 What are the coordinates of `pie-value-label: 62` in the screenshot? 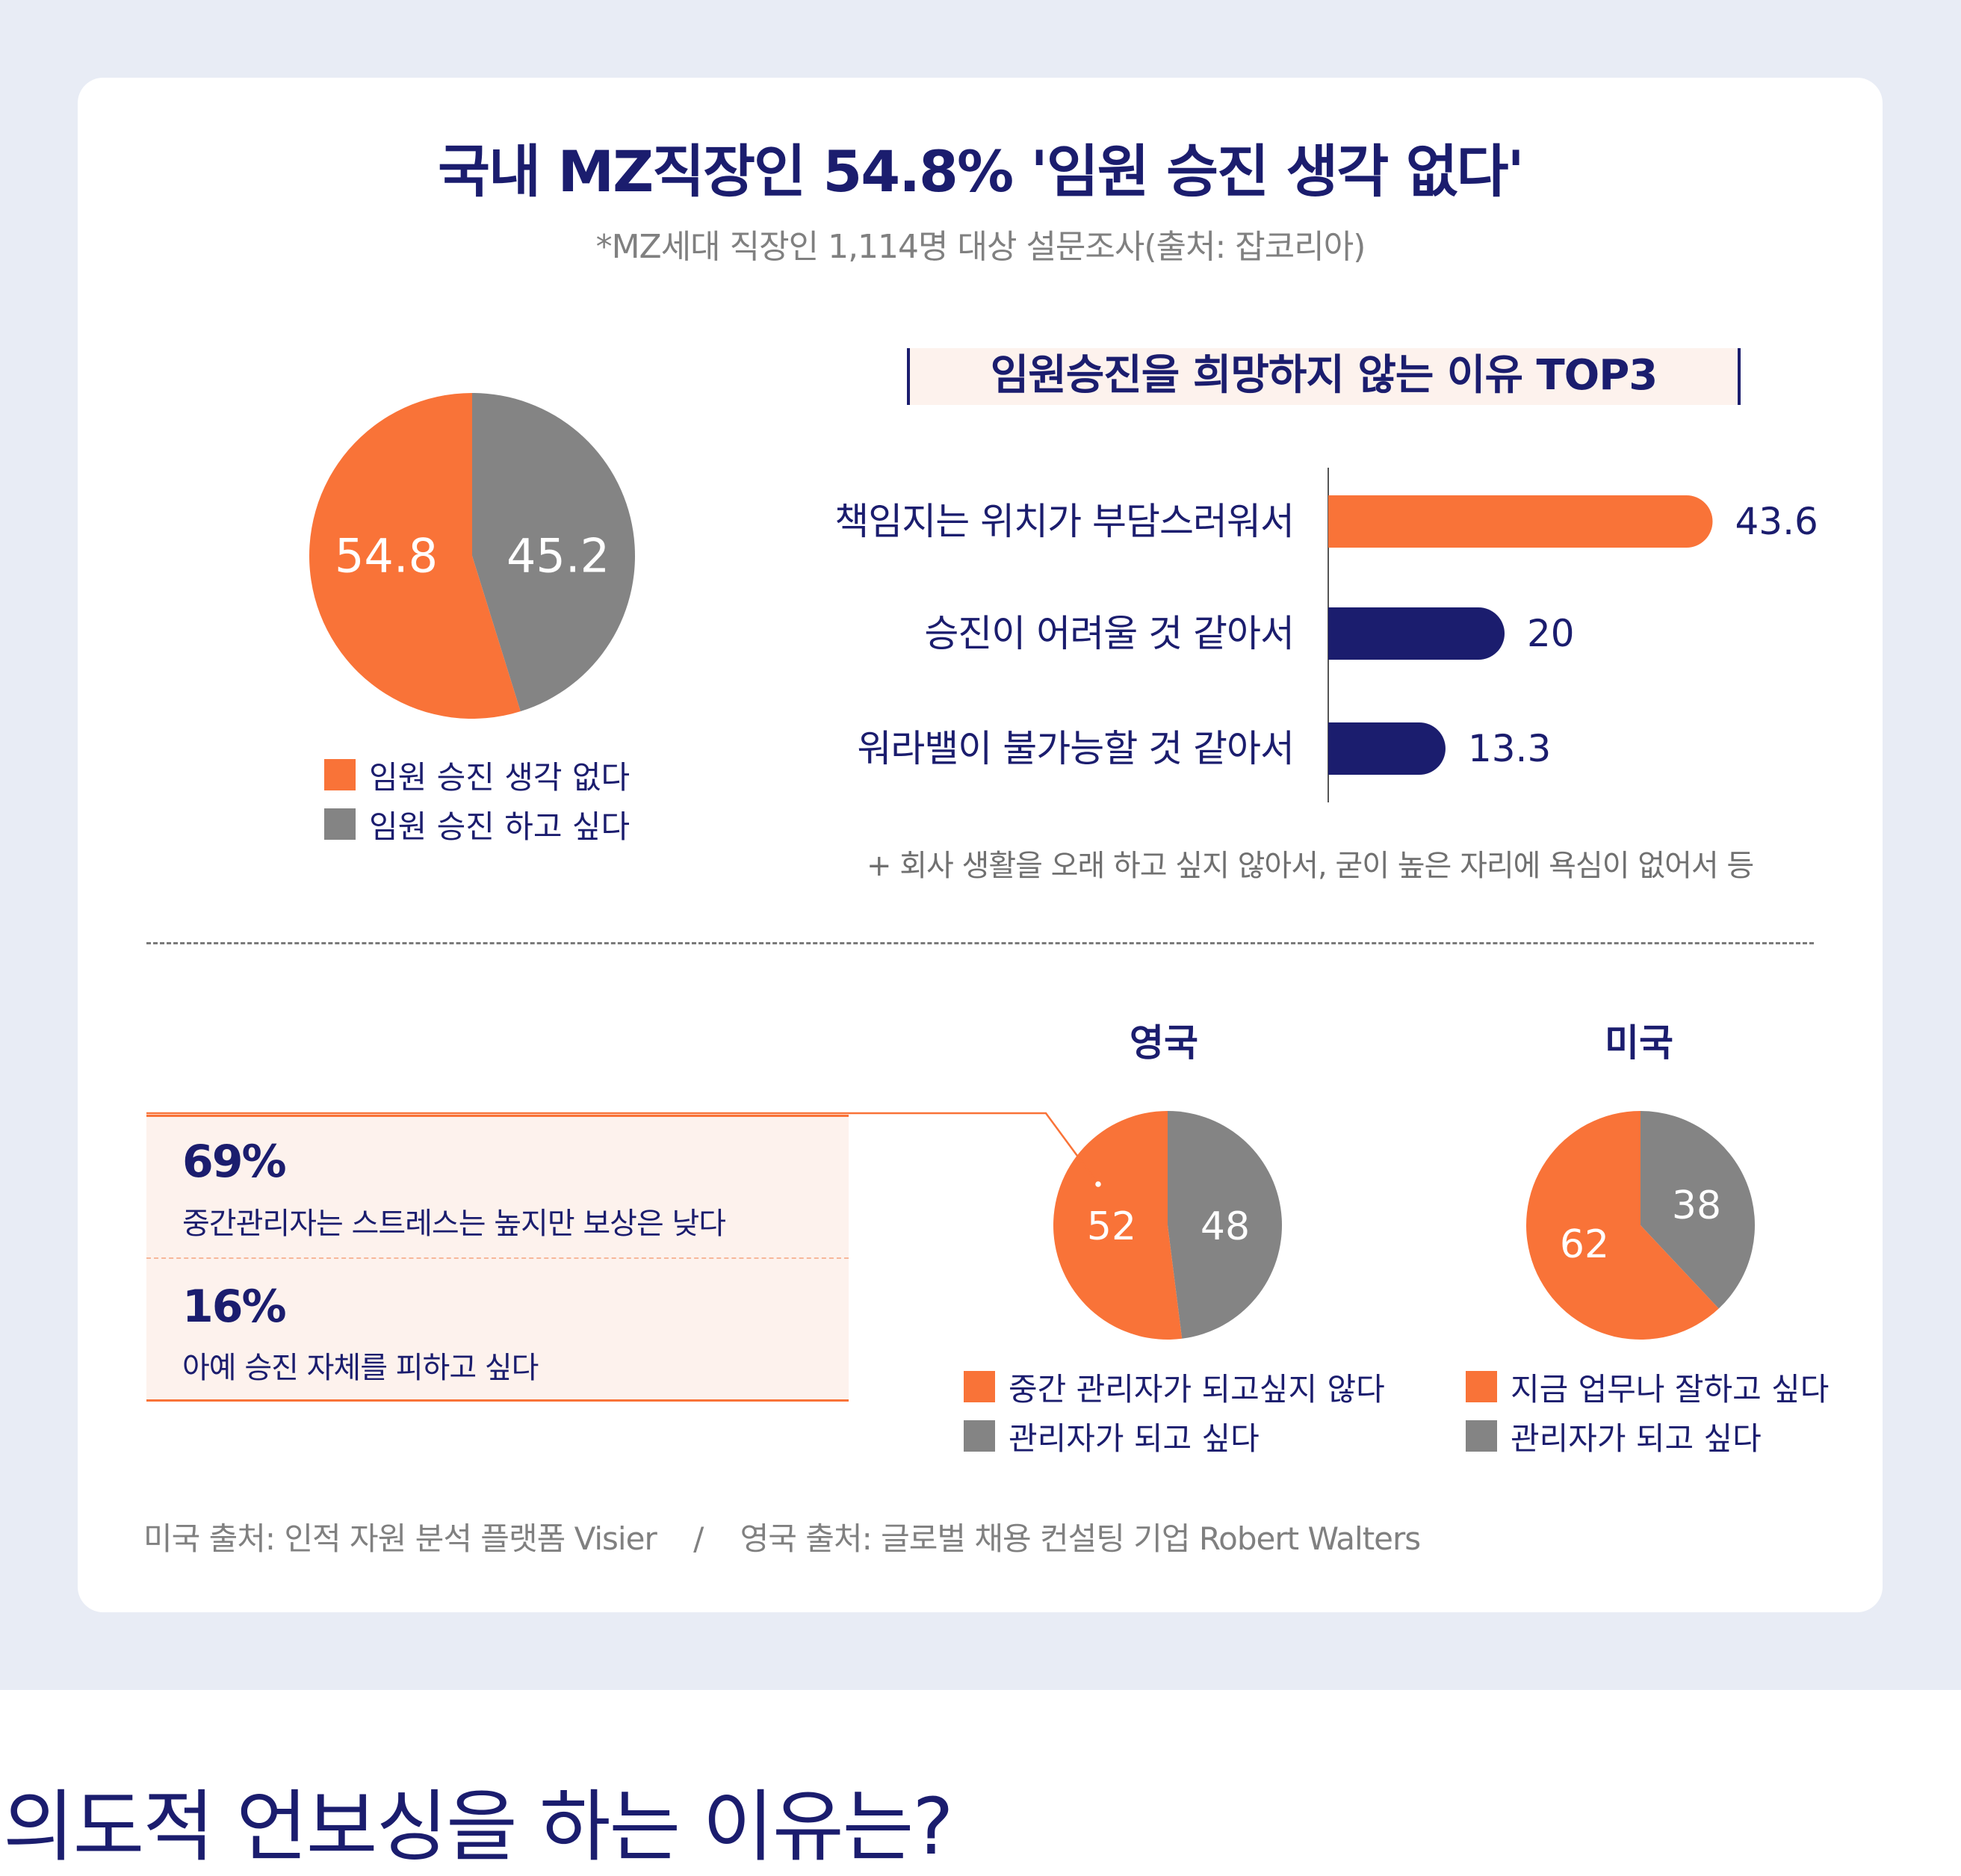 It's located at (1584, 1244).